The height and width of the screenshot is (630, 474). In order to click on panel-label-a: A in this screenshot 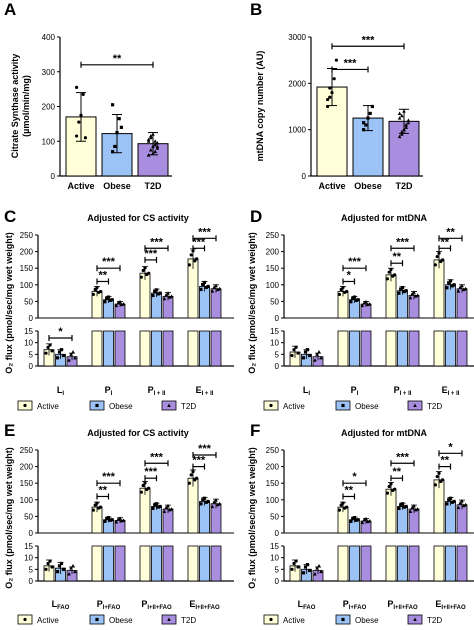, I will do `click(10, 9)`.